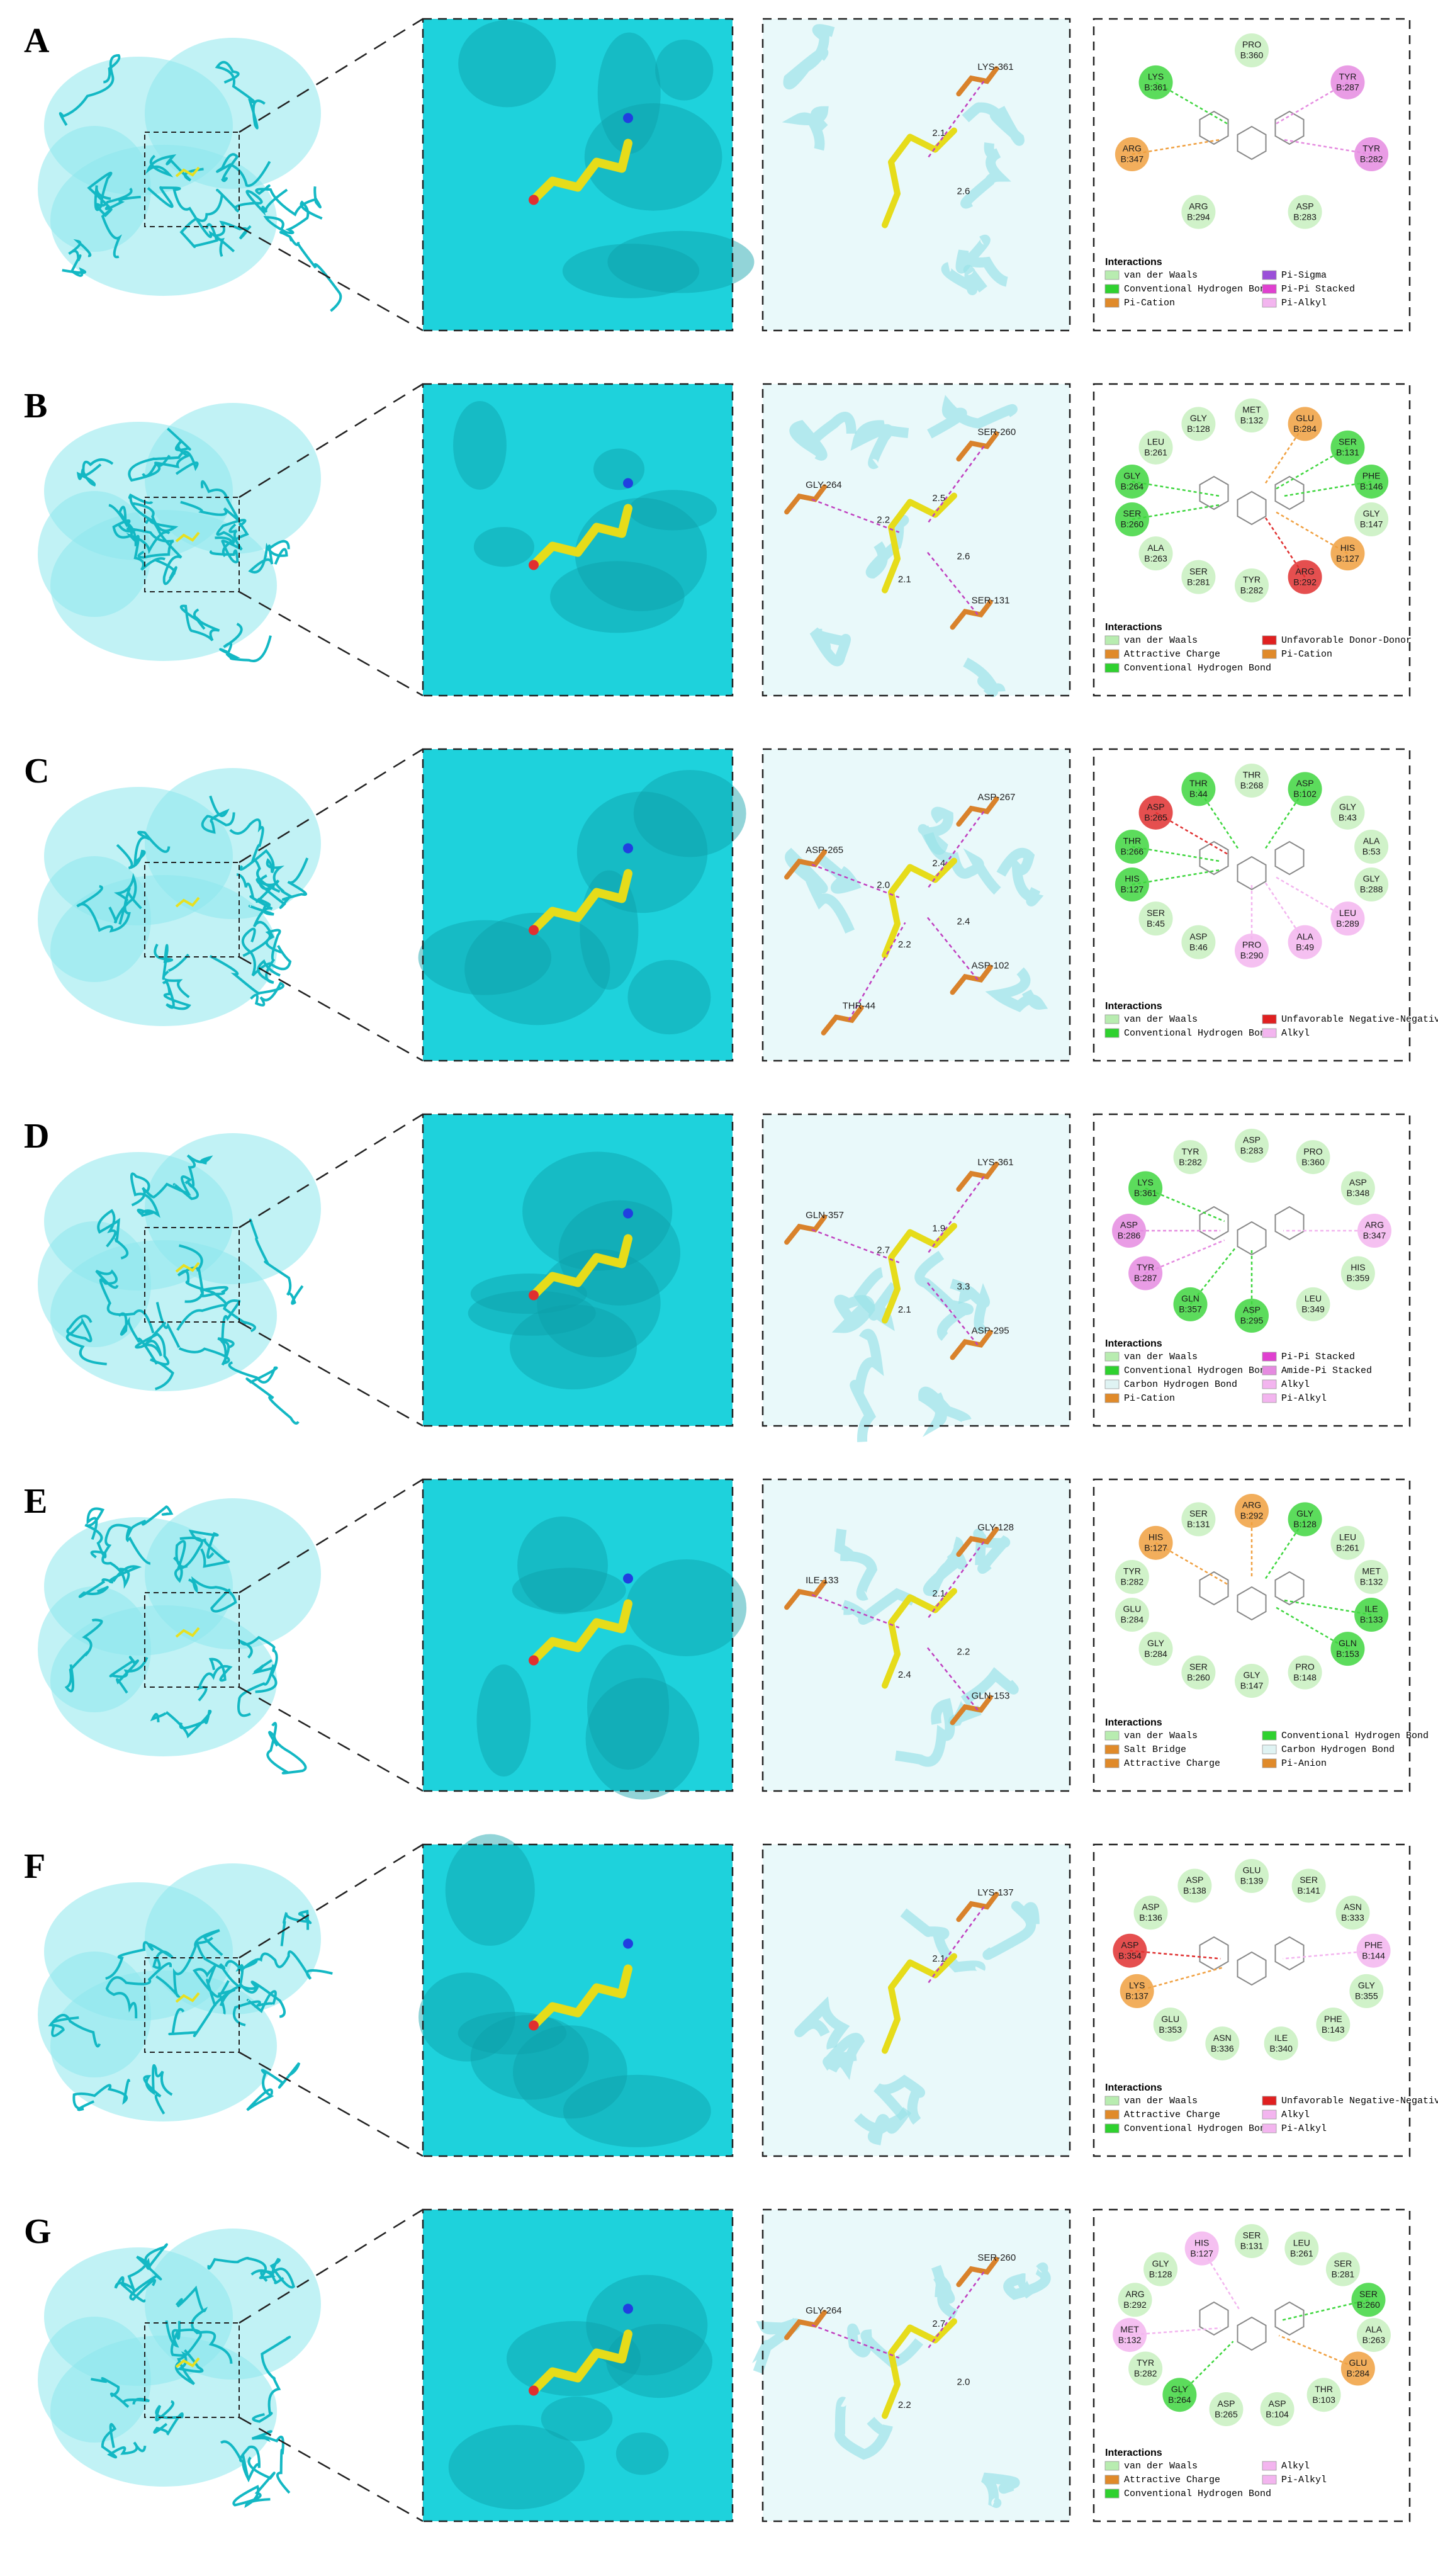 Image resolution: width=1438 pixels, height=2576 pixels. I want to click on residue-label-3d: ASP-102, so click(990, 965).